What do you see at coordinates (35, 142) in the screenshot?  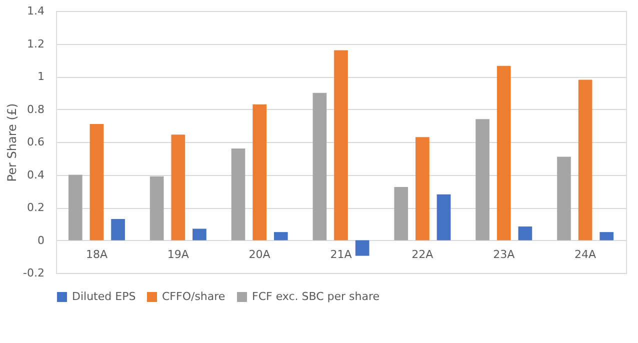 I see `y-tick-label: 0.6` at bounding box center [35, 142].